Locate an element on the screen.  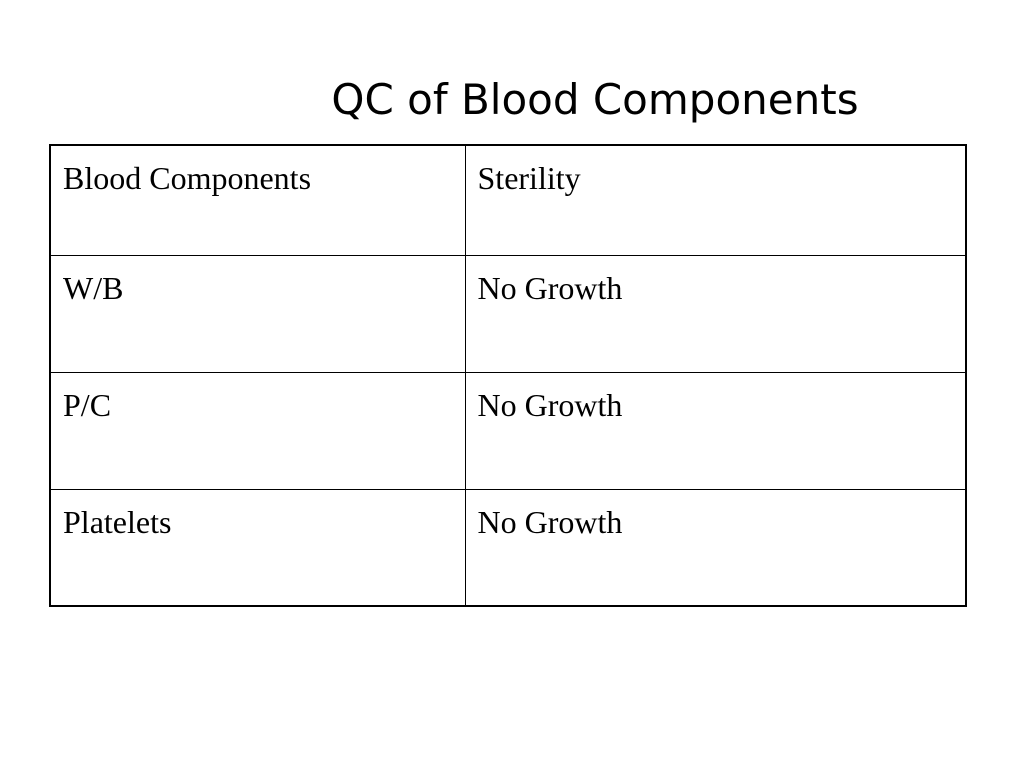
header-blood-components: Blood Components is located at coordinates (257, 200).